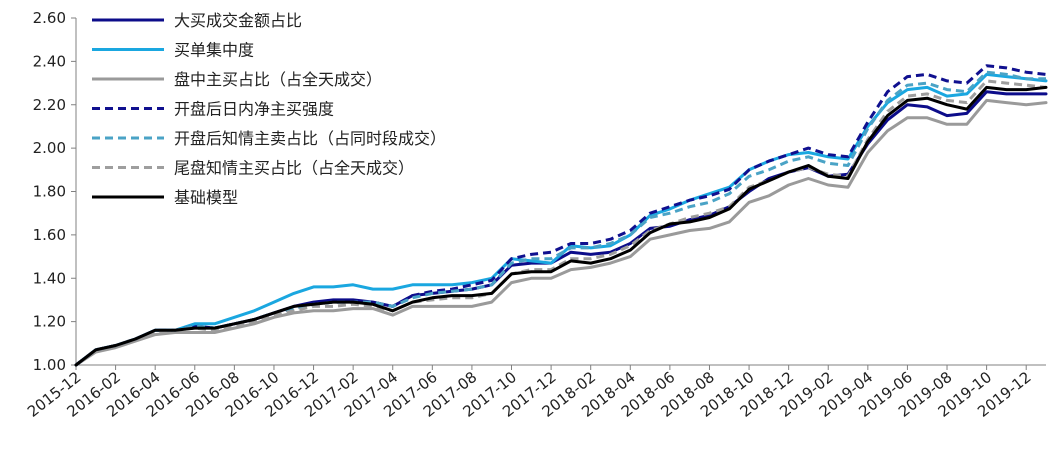  I want to click on y-tick-label: 2.60, so click(49, 18).